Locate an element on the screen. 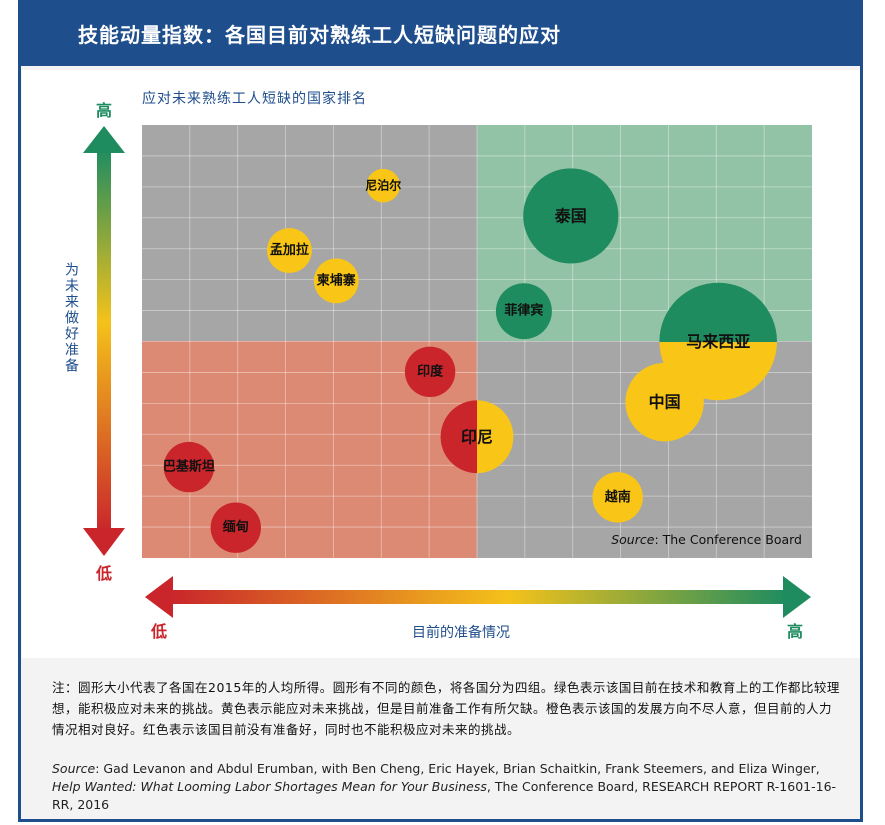  bubble-3: 柬埔寨 is located at coordinates (336, 281).